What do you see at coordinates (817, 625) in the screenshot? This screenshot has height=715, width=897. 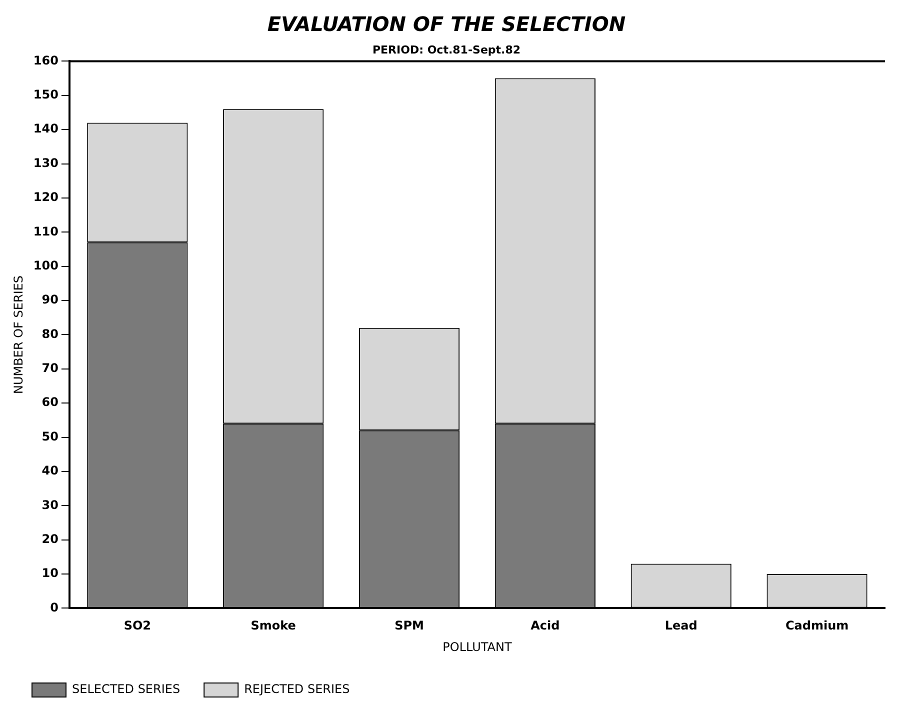 I see `x-tick-label: Cadmium` at bounding box center [817, 625].